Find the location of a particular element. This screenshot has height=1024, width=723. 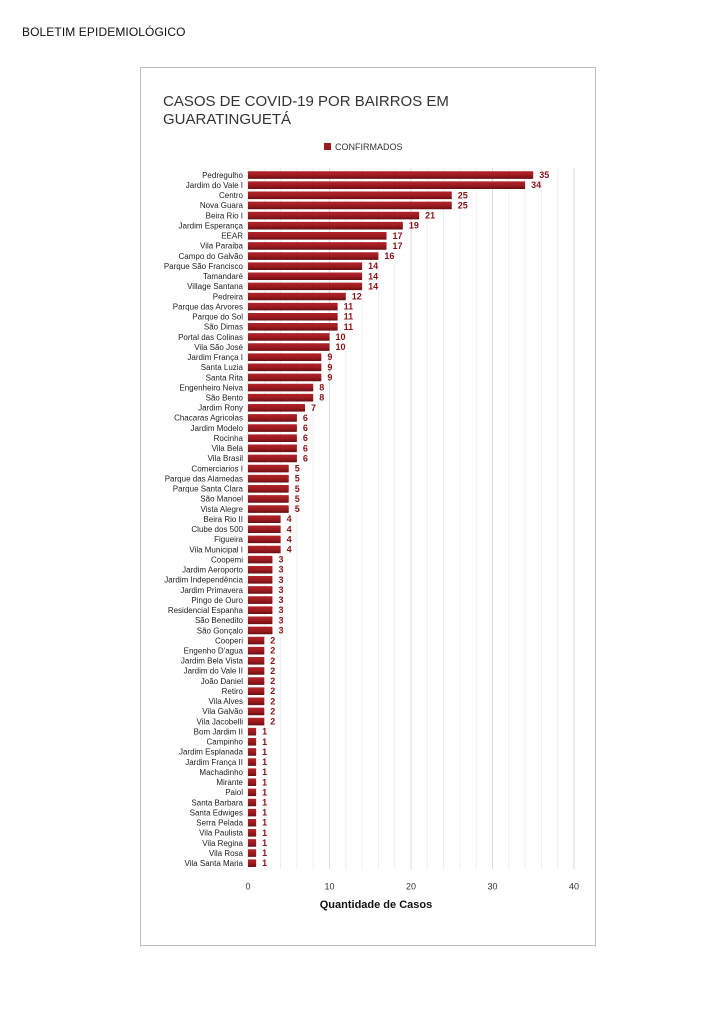

value-label: 35 is located at coordinates (544, 175).